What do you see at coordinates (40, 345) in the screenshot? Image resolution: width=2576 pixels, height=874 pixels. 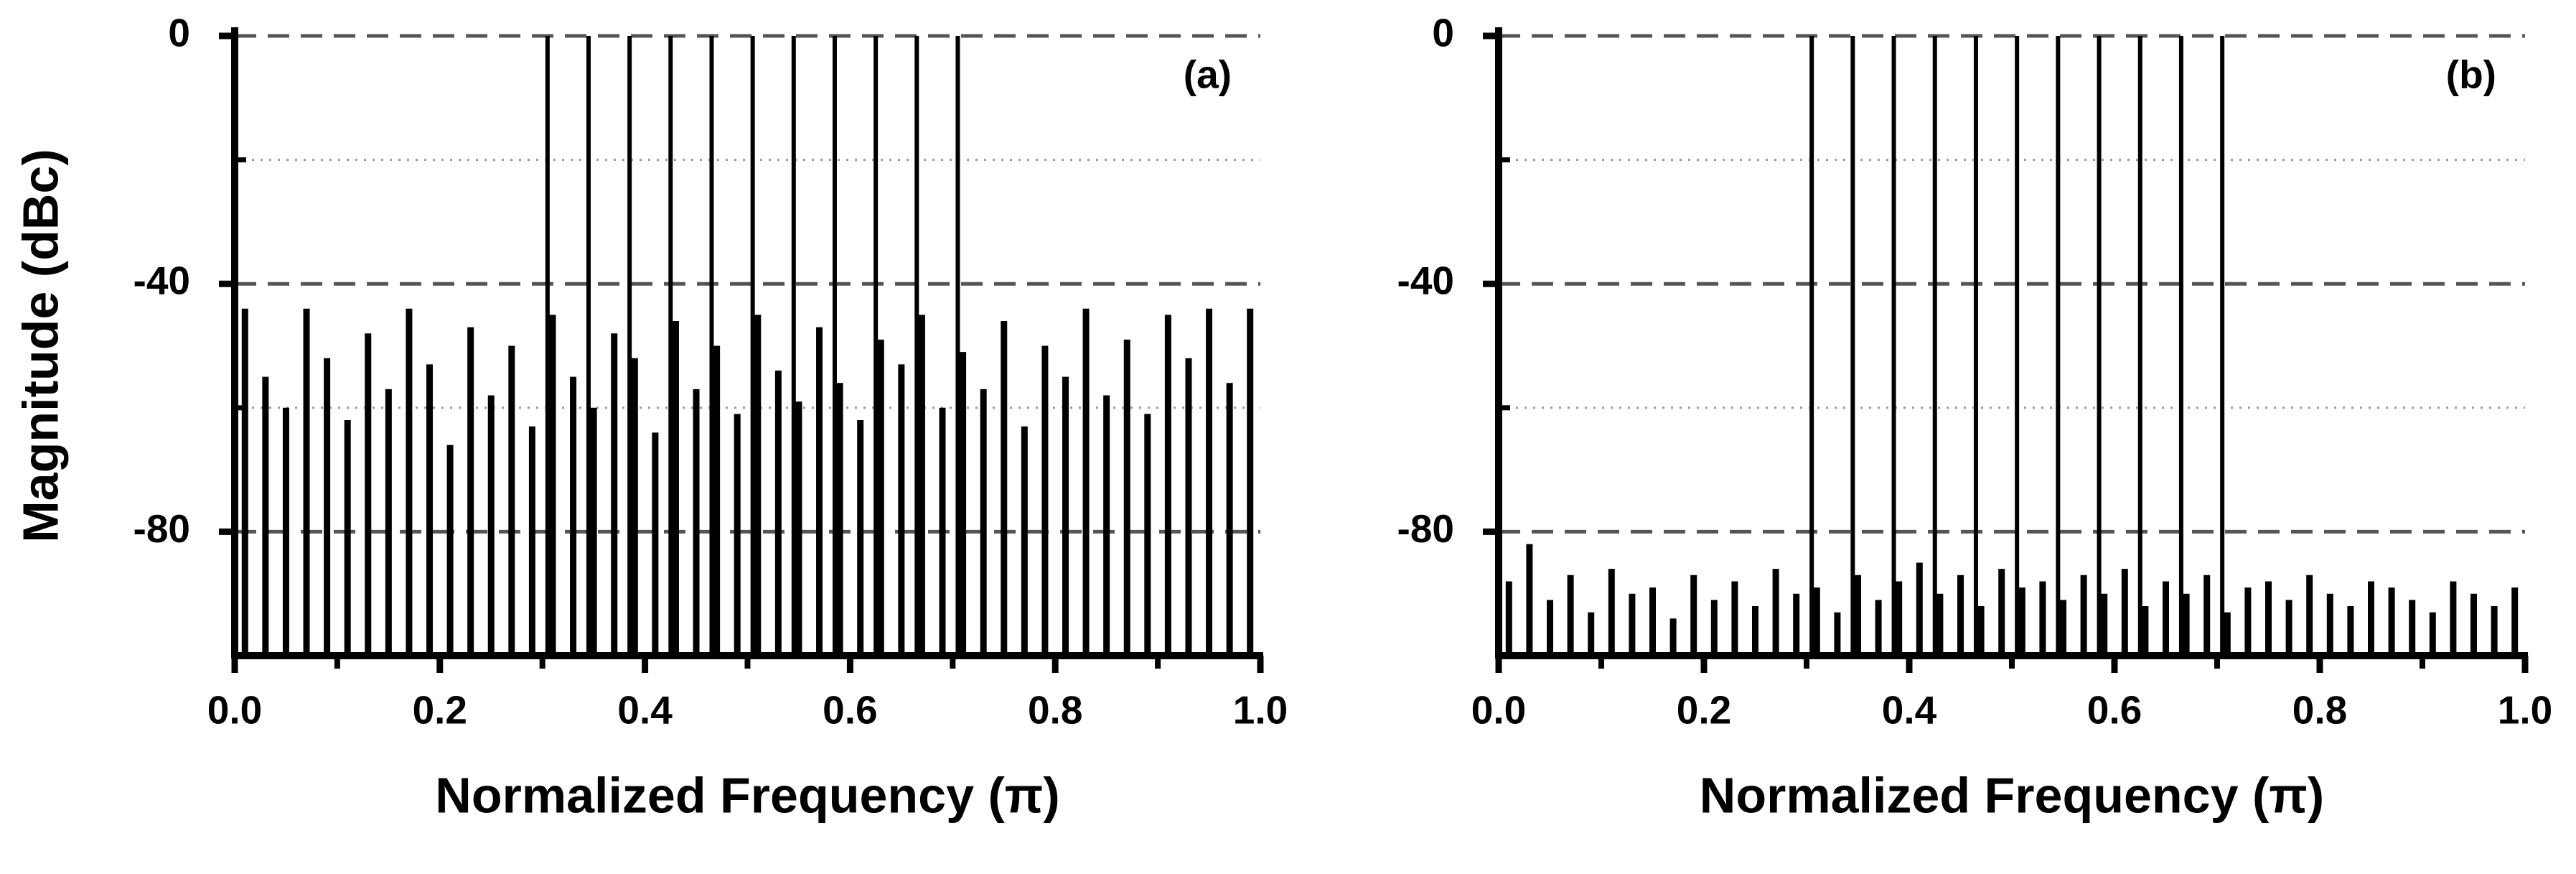 I see `y-axis-label: Magnitude (dBc)` at bounding box center [40, 345].